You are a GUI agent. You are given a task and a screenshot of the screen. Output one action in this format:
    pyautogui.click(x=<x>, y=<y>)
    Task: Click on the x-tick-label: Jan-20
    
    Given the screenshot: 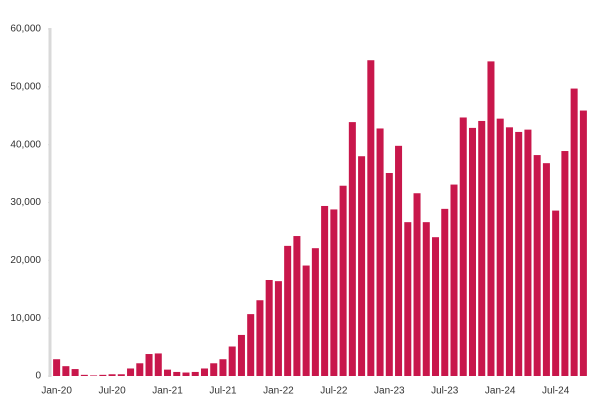 What is the action you would take?
    pyautogui.click(x=56, y=391)
    